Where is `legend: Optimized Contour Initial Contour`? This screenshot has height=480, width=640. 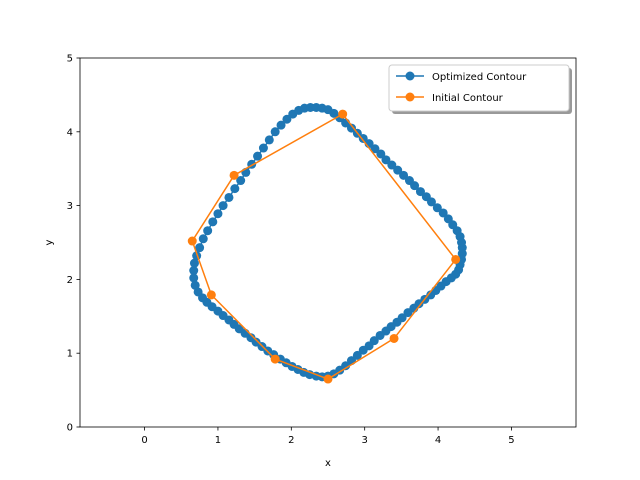 legend: Optimized Contour Initial Contour is located at coordinates (480, 89).